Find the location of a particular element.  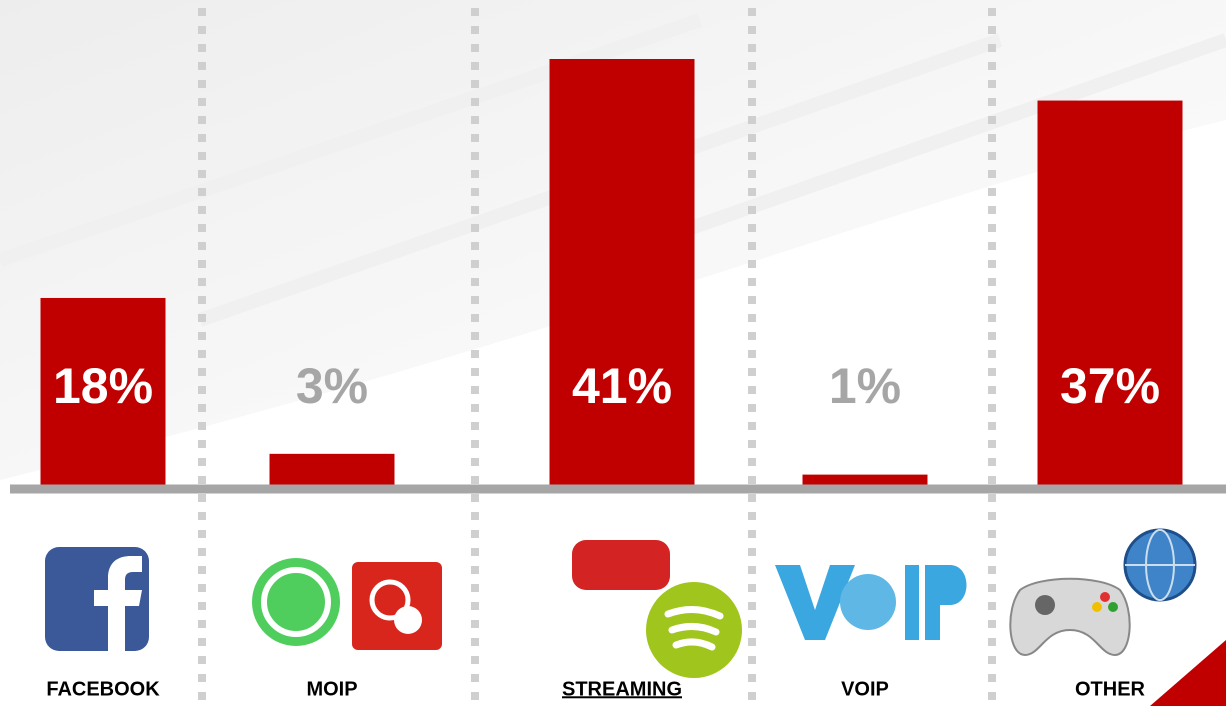

other-icons is located at coordinates (1103, 592).